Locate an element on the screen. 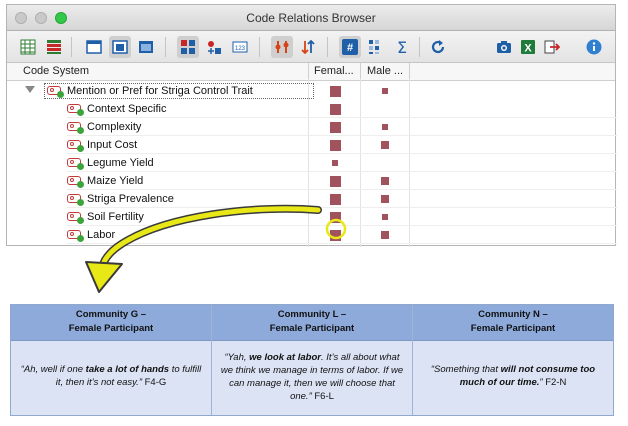  highlight-circle is located at coordinates (336, 229).